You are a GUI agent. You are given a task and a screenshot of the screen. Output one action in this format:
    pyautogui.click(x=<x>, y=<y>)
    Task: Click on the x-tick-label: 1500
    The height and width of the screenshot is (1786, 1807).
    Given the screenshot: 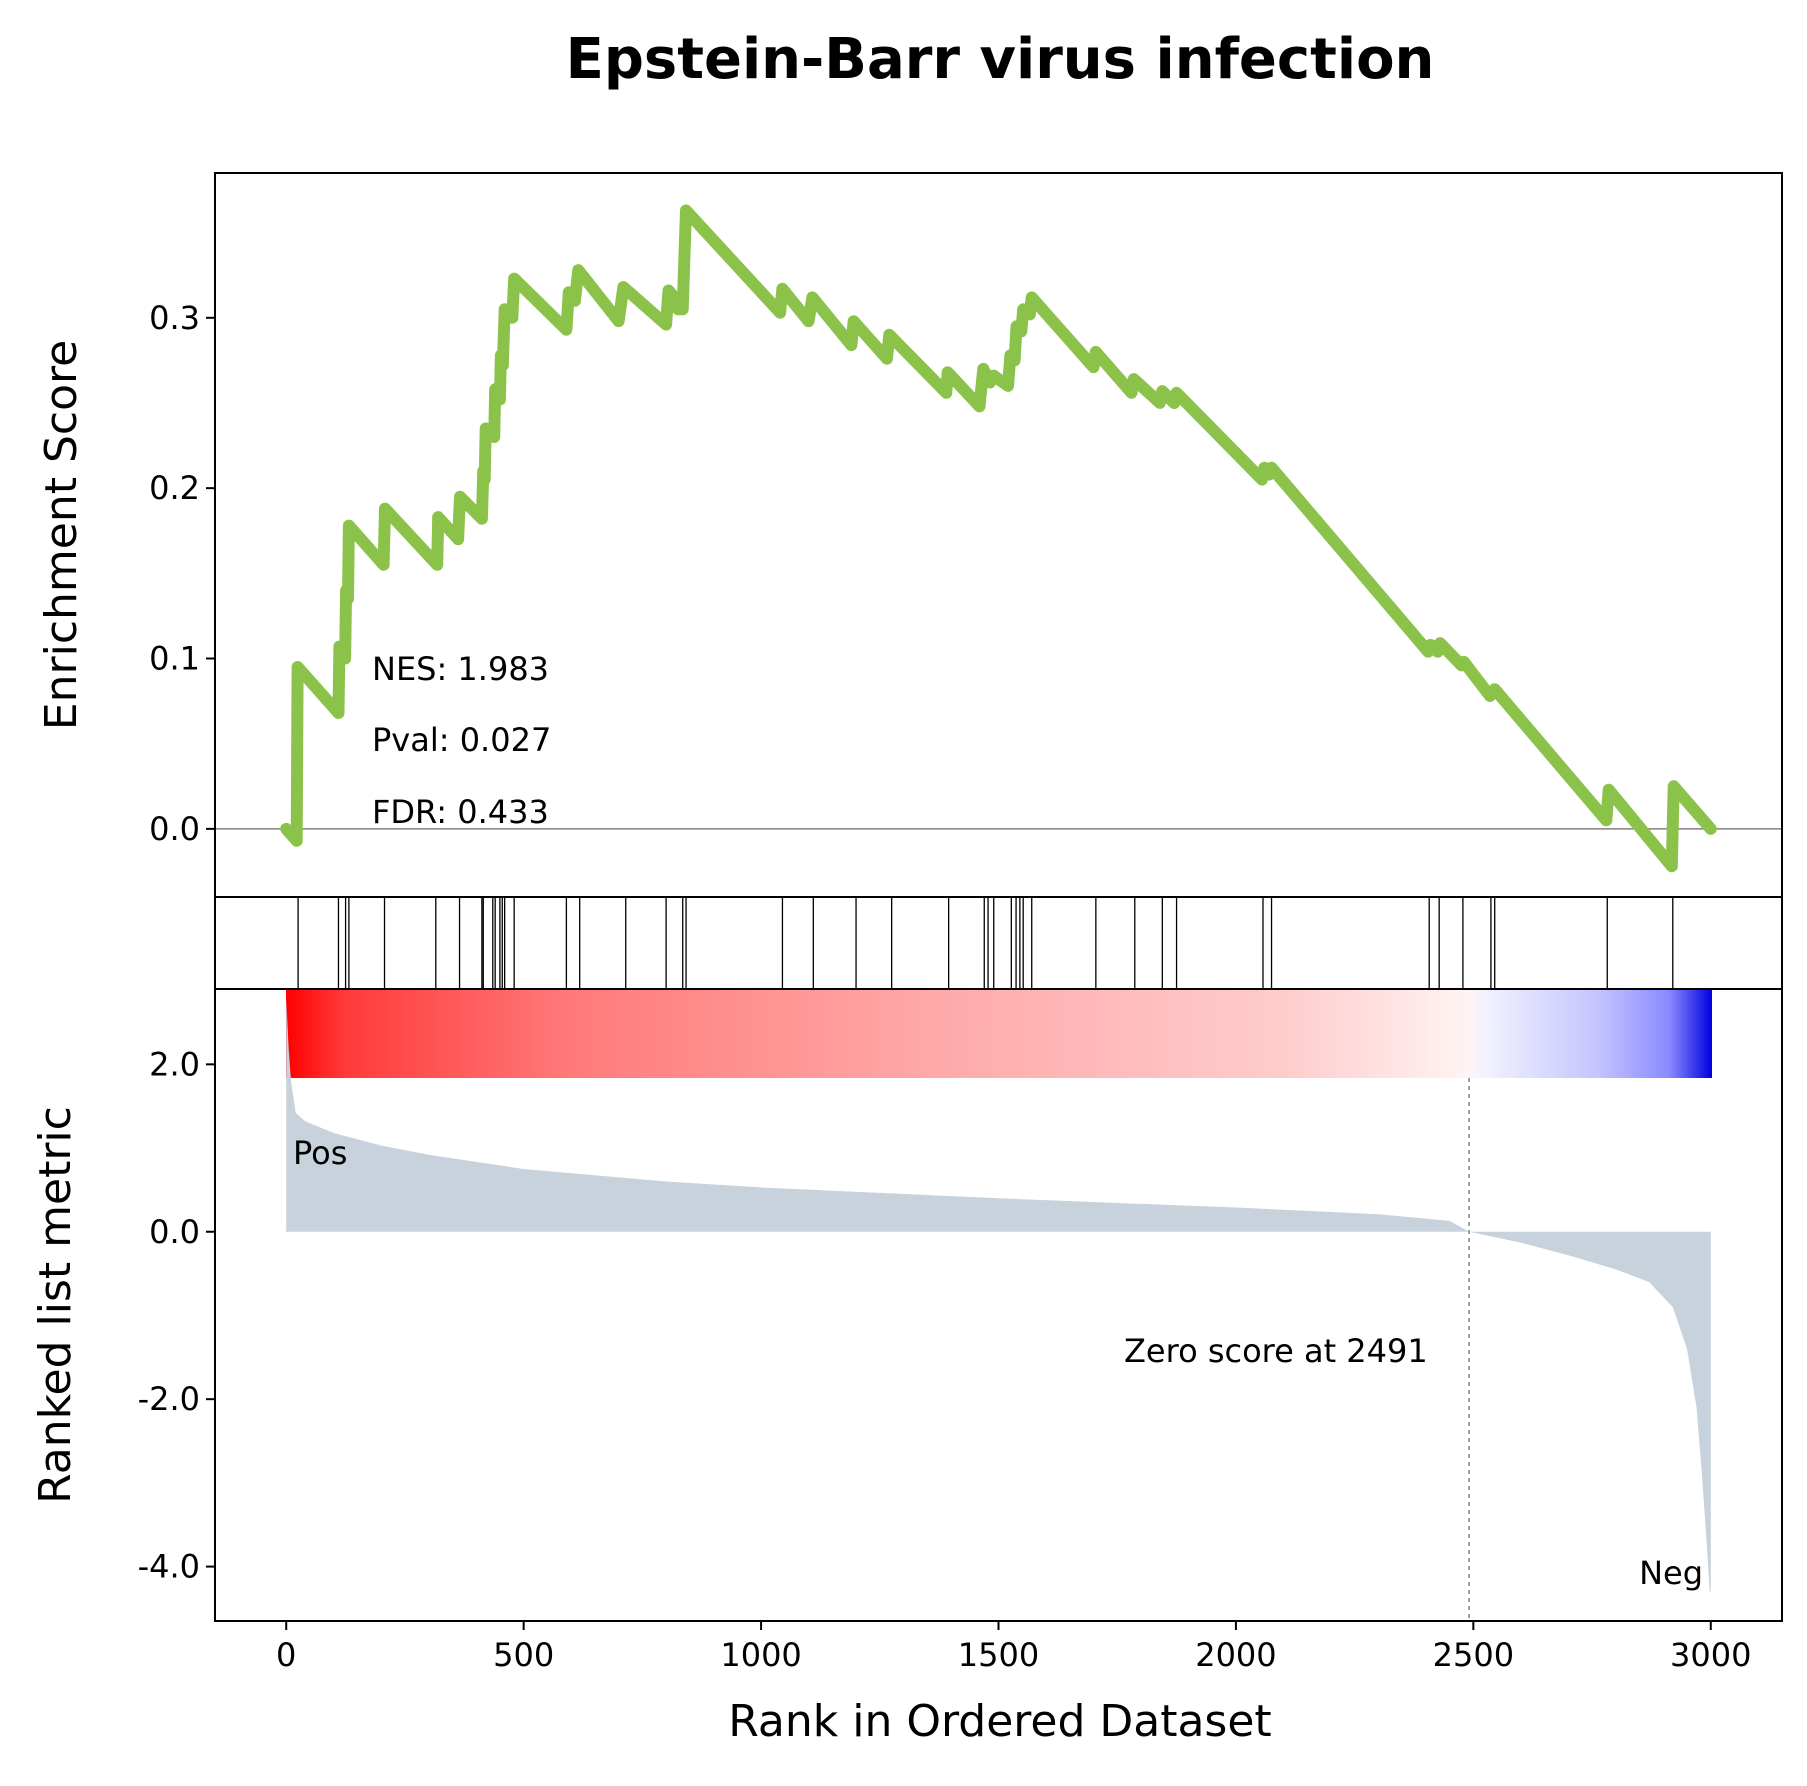 What is the action you would take?
    pyautogui.click(x=998, y=1655)
    